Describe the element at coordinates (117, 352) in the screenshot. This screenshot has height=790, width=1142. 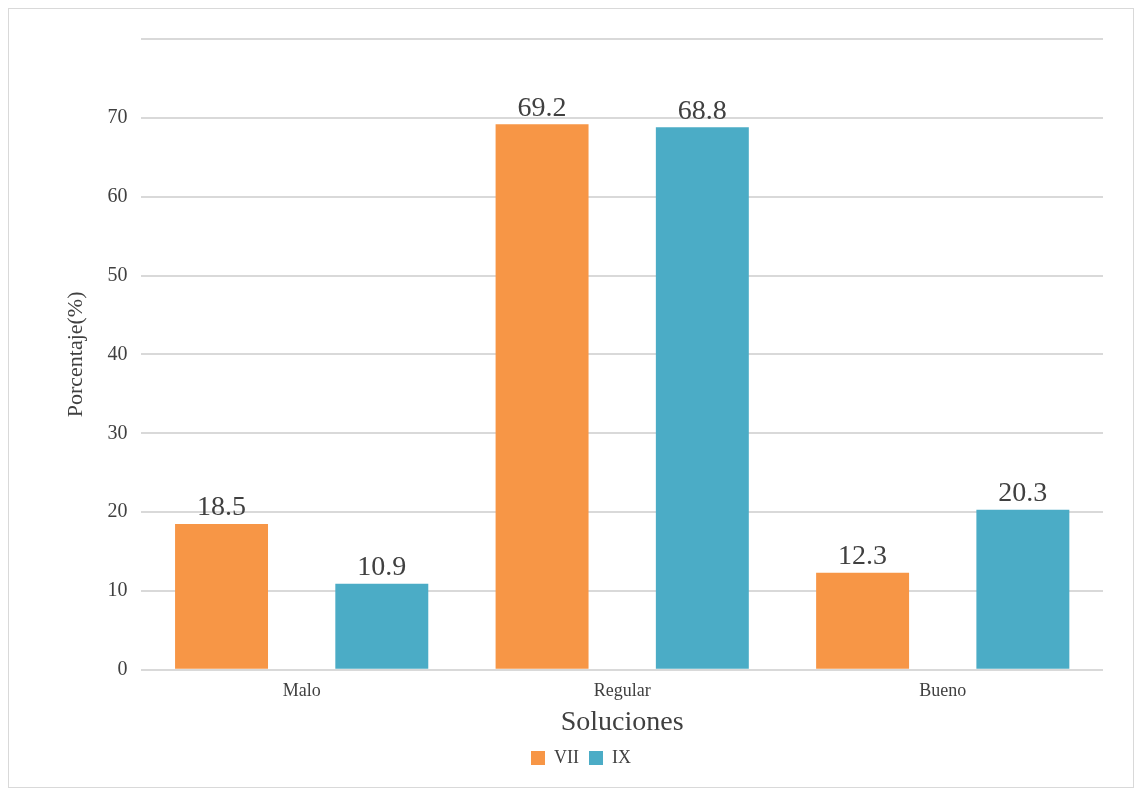
I see `y-tick-label: 40` at that location.